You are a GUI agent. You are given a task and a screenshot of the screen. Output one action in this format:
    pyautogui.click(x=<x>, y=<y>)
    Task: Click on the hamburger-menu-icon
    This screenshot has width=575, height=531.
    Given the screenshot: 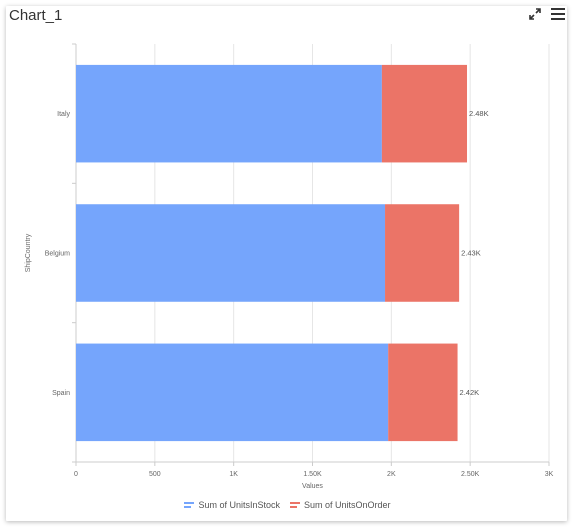 What is the action you would take?
    pyautogui.click(x=558, y=16)
    